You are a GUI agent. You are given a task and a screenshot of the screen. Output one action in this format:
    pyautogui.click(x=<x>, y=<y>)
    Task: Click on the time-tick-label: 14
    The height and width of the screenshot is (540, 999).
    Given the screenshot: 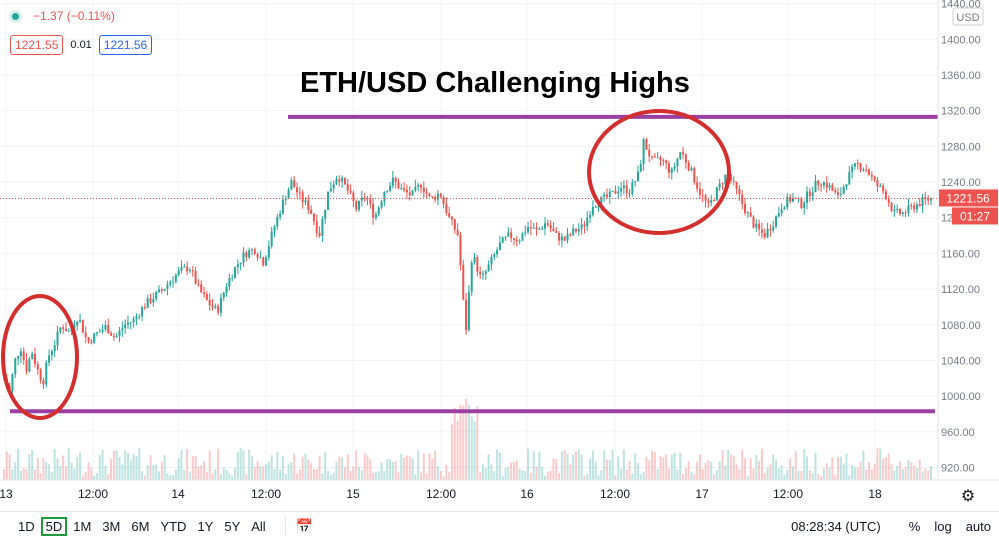 What is the action you would take?
    pyautogui.click(x=178, y=494)
    